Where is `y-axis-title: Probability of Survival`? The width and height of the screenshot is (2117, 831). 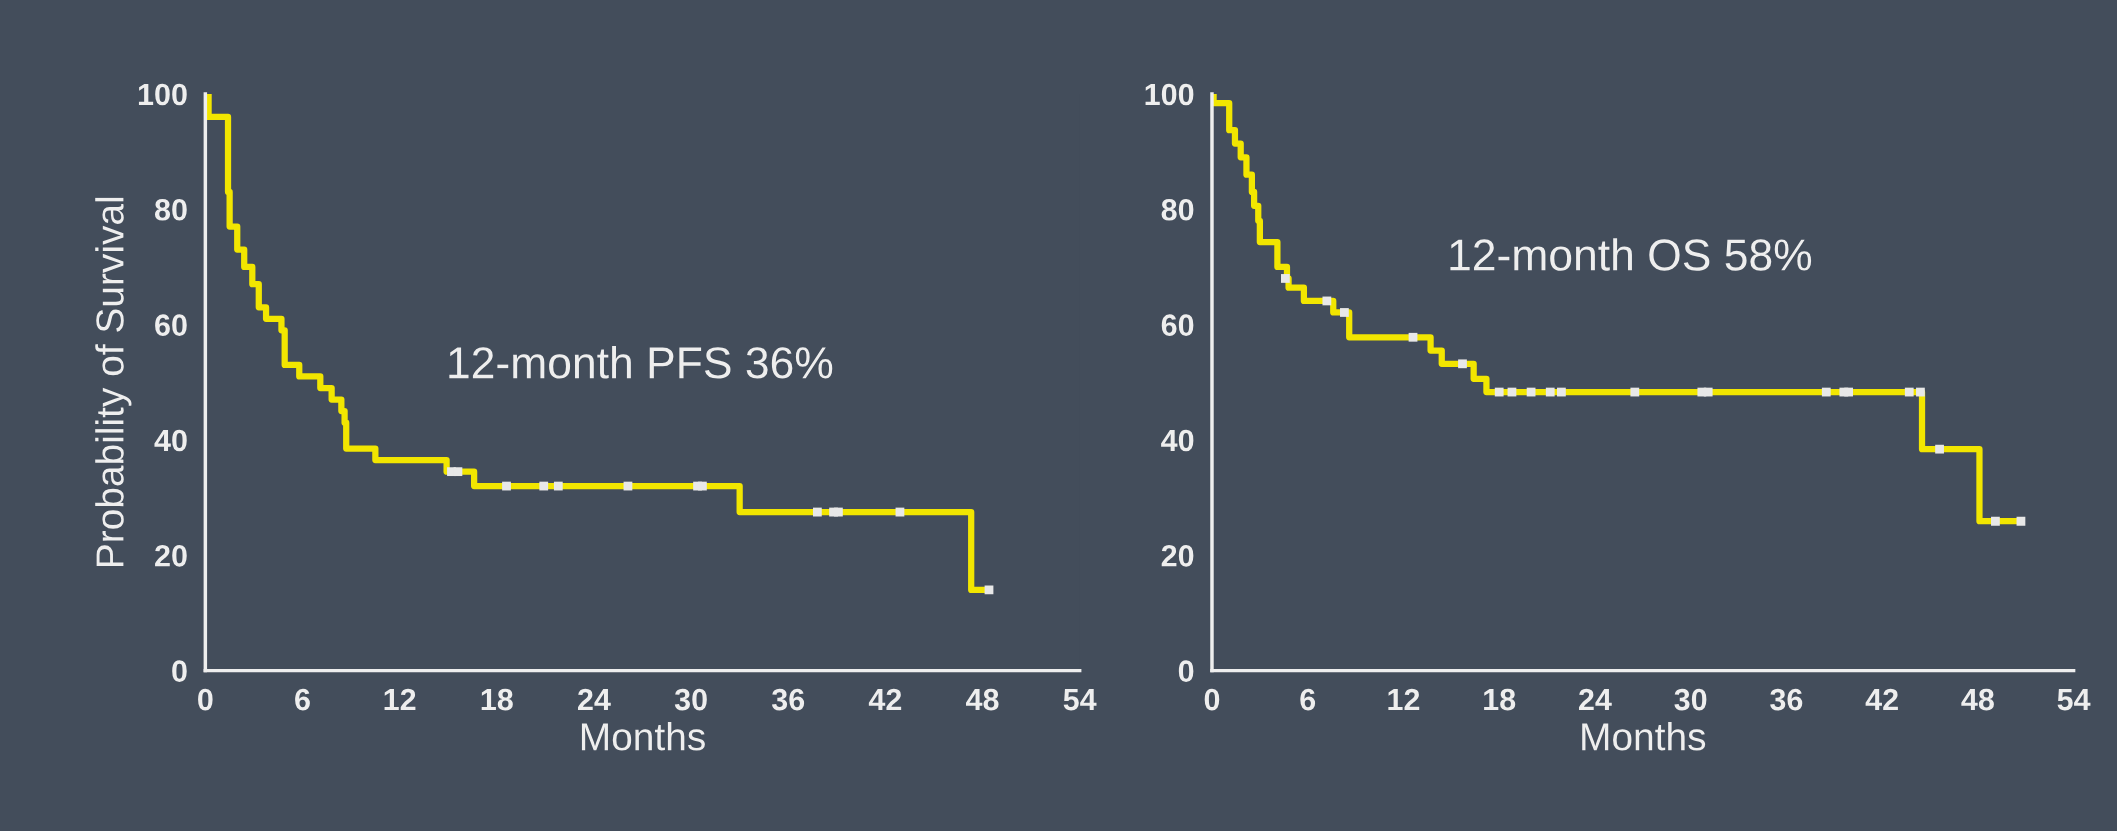
y-axis-title: Probability of Survival is located at coordinates (113, 382).